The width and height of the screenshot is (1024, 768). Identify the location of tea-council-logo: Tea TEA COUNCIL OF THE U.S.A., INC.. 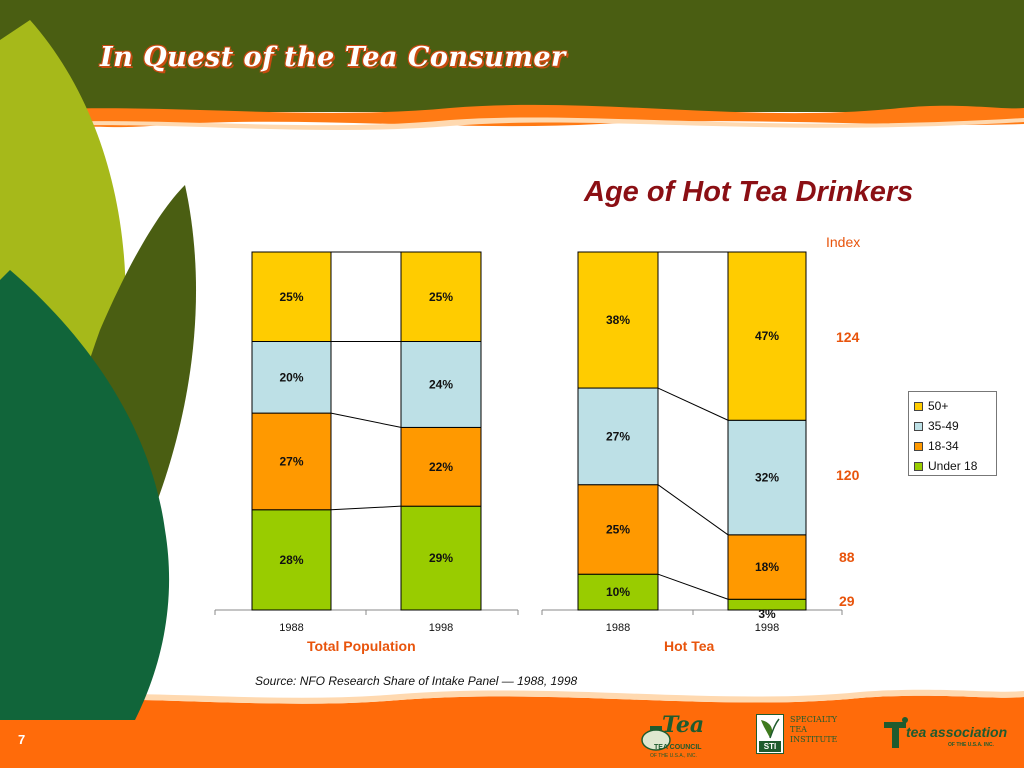
(672, 737).